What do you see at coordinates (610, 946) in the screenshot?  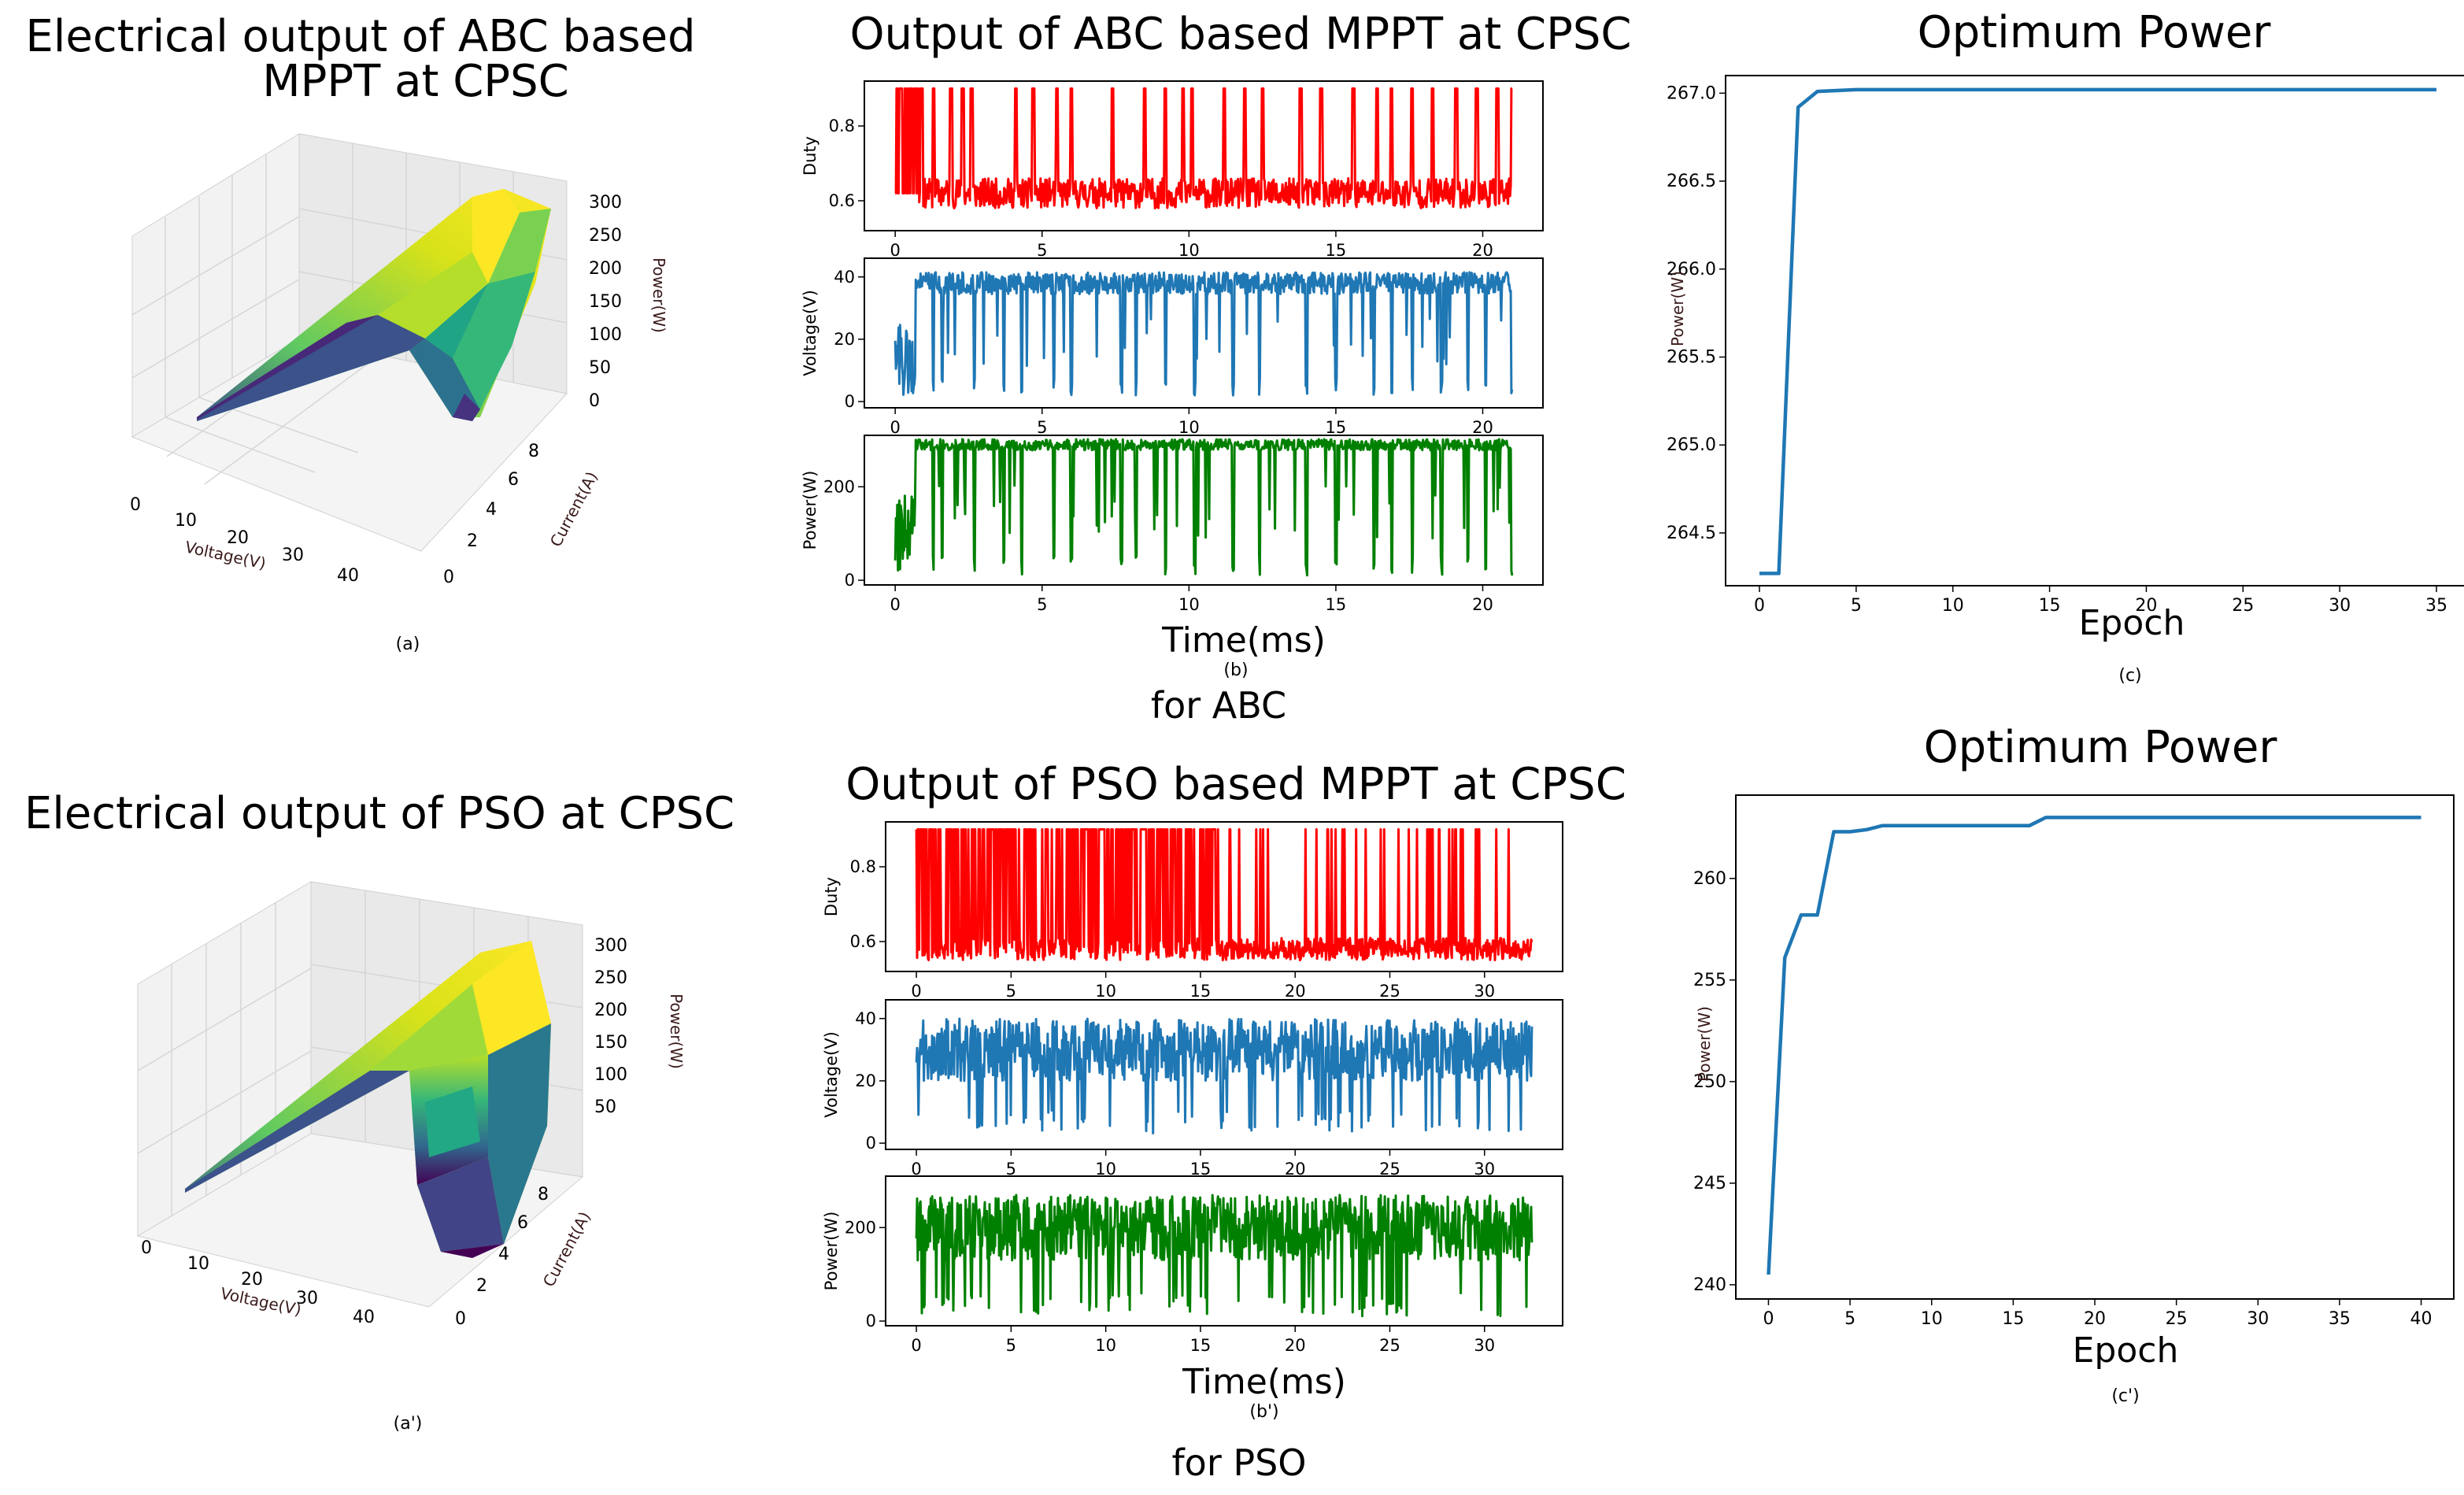 I see `panel-a2-ztick: 300` at bounding box center [610, 946].